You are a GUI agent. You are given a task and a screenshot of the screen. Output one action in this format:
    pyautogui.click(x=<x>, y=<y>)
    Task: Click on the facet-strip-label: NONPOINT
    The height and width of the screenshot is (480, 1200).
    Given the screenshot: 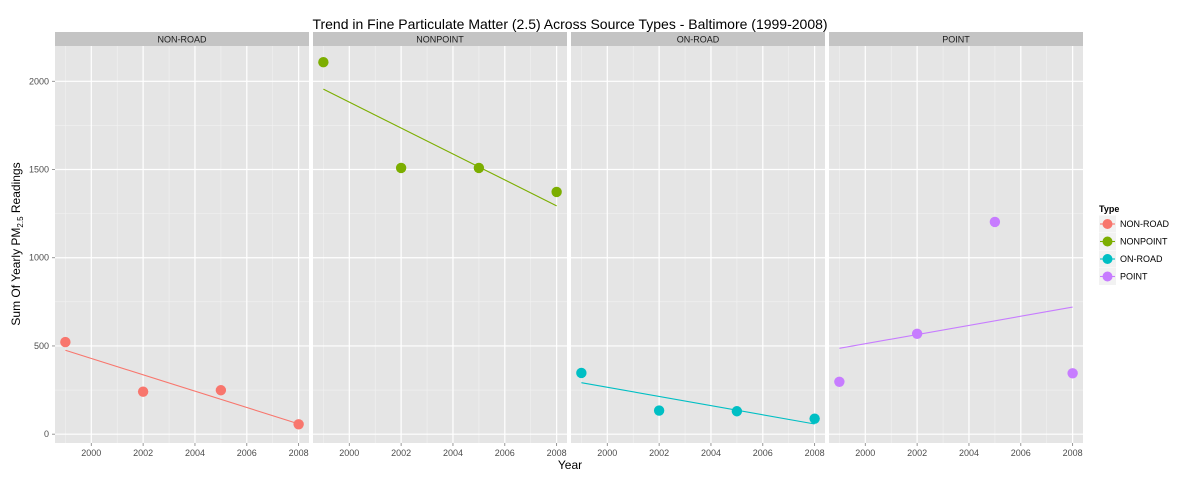 What is the action you would take?
    pyautogui.click(x=440, y=40)
    